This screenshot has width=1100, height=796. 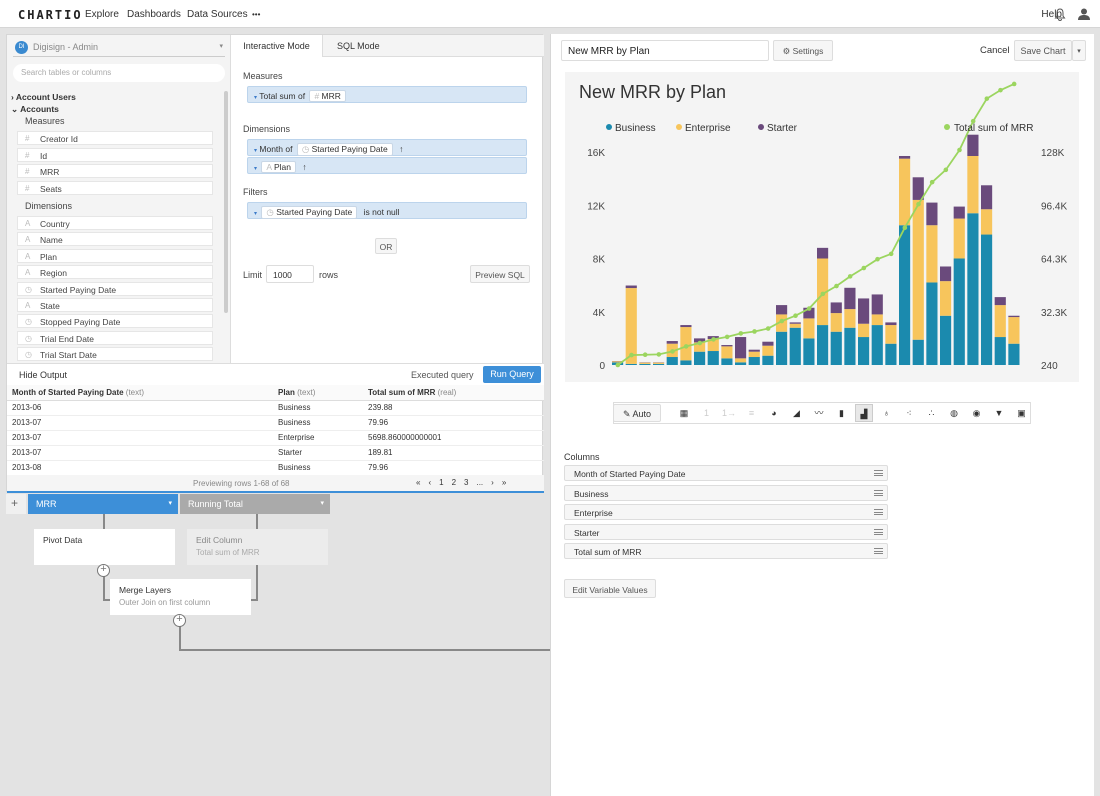 What do you see at coordinates (1051, 14) in the screenshot?
I see `nav-help: Help` at bounding box center [1051, 14].